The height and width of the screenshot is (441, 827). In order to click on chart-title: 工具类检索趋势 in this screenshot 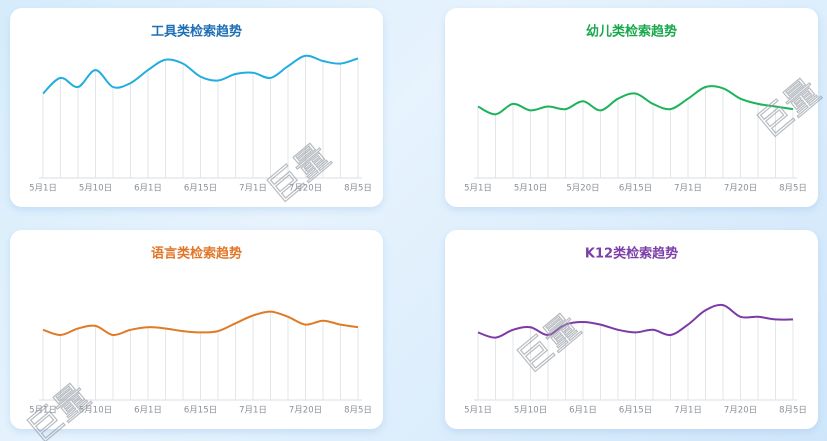, I will do `click(196, 32)`.